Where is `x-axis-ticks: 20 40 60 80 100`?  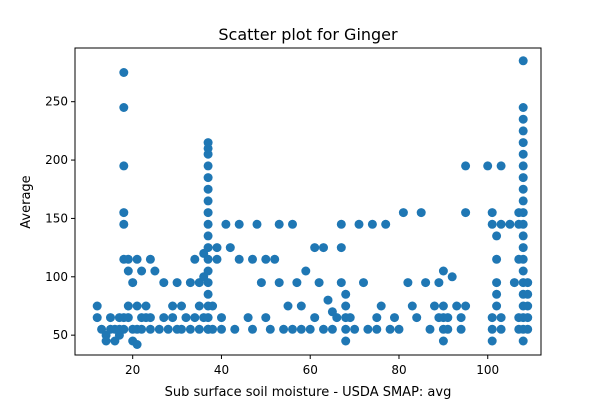
x-axis-ticks: 20 40 60 80 100 is located at coordinates (312, 366).